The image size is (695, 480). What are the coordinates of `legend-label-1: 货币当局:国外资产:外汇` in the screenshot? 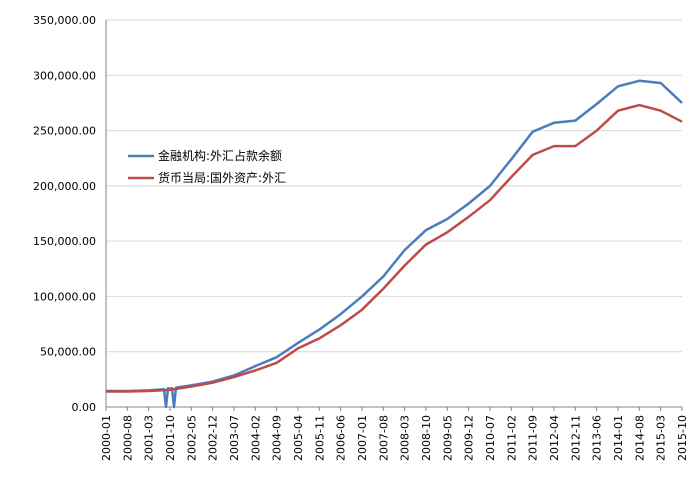 It's located at (222, 177).